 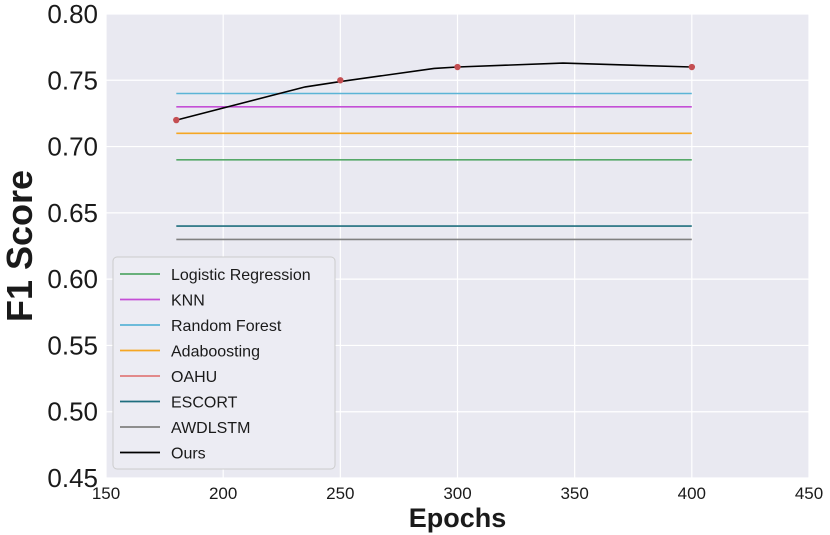 I want to click on y-tick-label: 0.80, so click(x=72, y=14).